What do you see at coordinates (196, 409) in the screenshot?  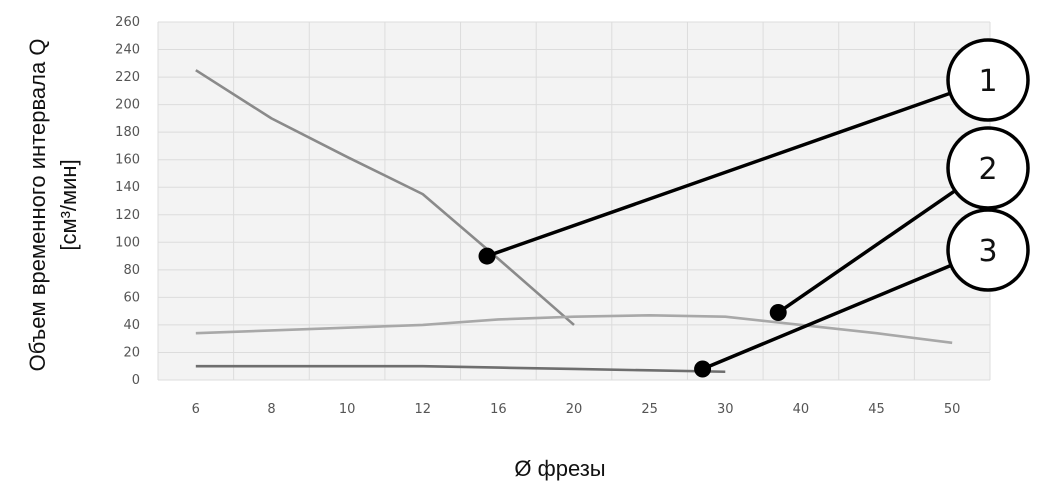 I see `x-tick-label: 6` at bounding box center [196, 409].